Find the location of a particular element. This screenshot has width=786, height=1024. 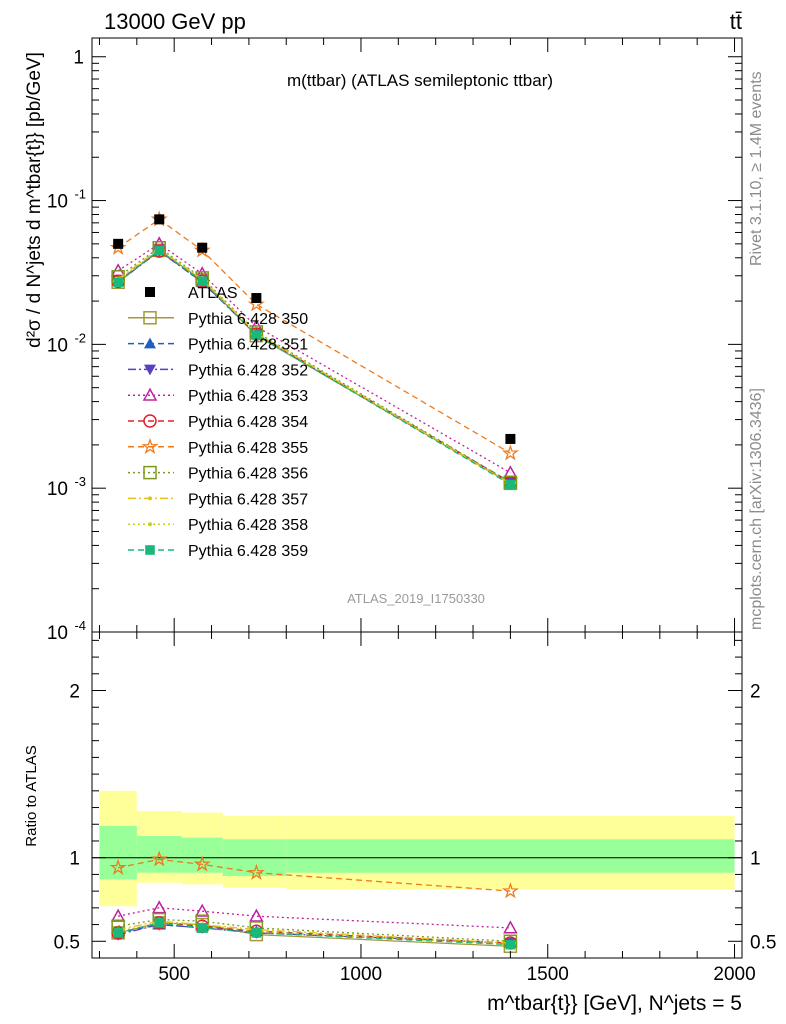

energy-label: 13000 GeV pp is located at coordinates (175, 21).